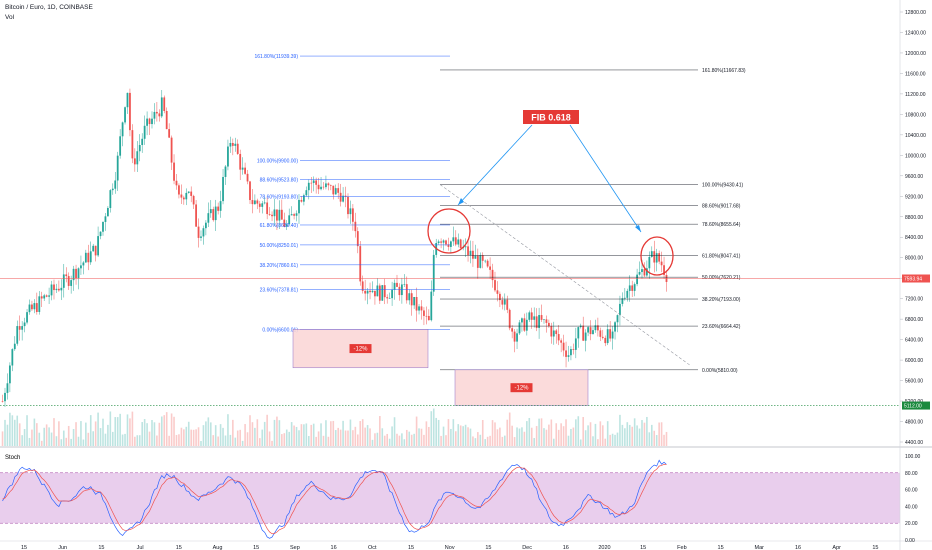 This screenshot has width=932, height=550. What do you see at coordinates (450, 547) in the screenshot?
I see `time-tick-label: Nov` at bounding box center [450, 547].